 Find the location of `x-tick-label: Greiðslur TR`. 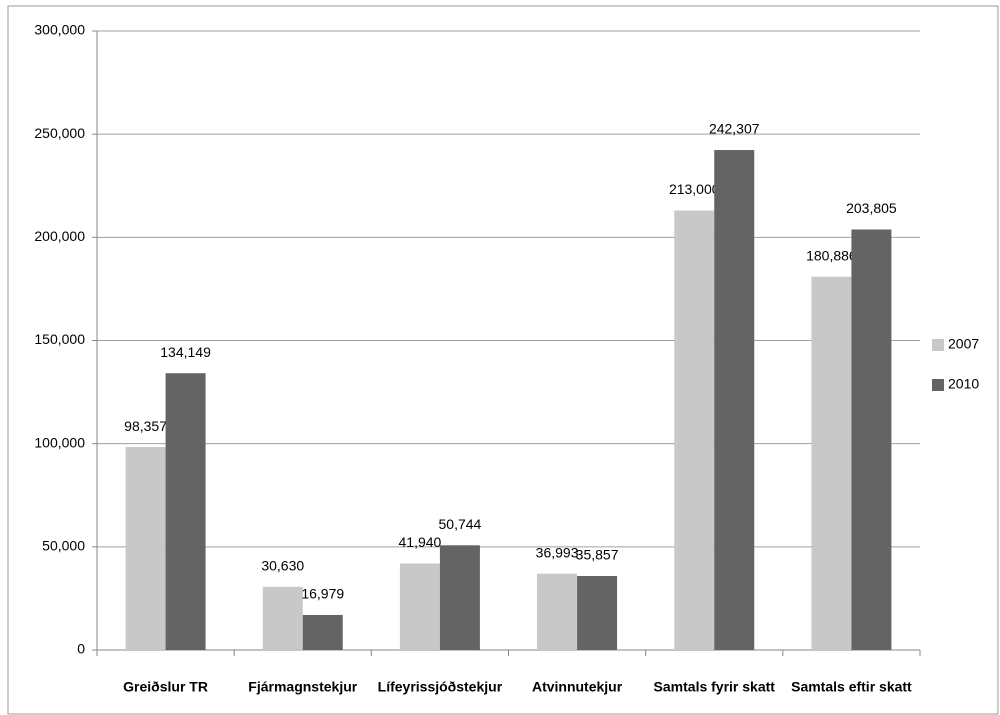

x-tick-label: Greiðslur TR is located at coordinates (165, 687).